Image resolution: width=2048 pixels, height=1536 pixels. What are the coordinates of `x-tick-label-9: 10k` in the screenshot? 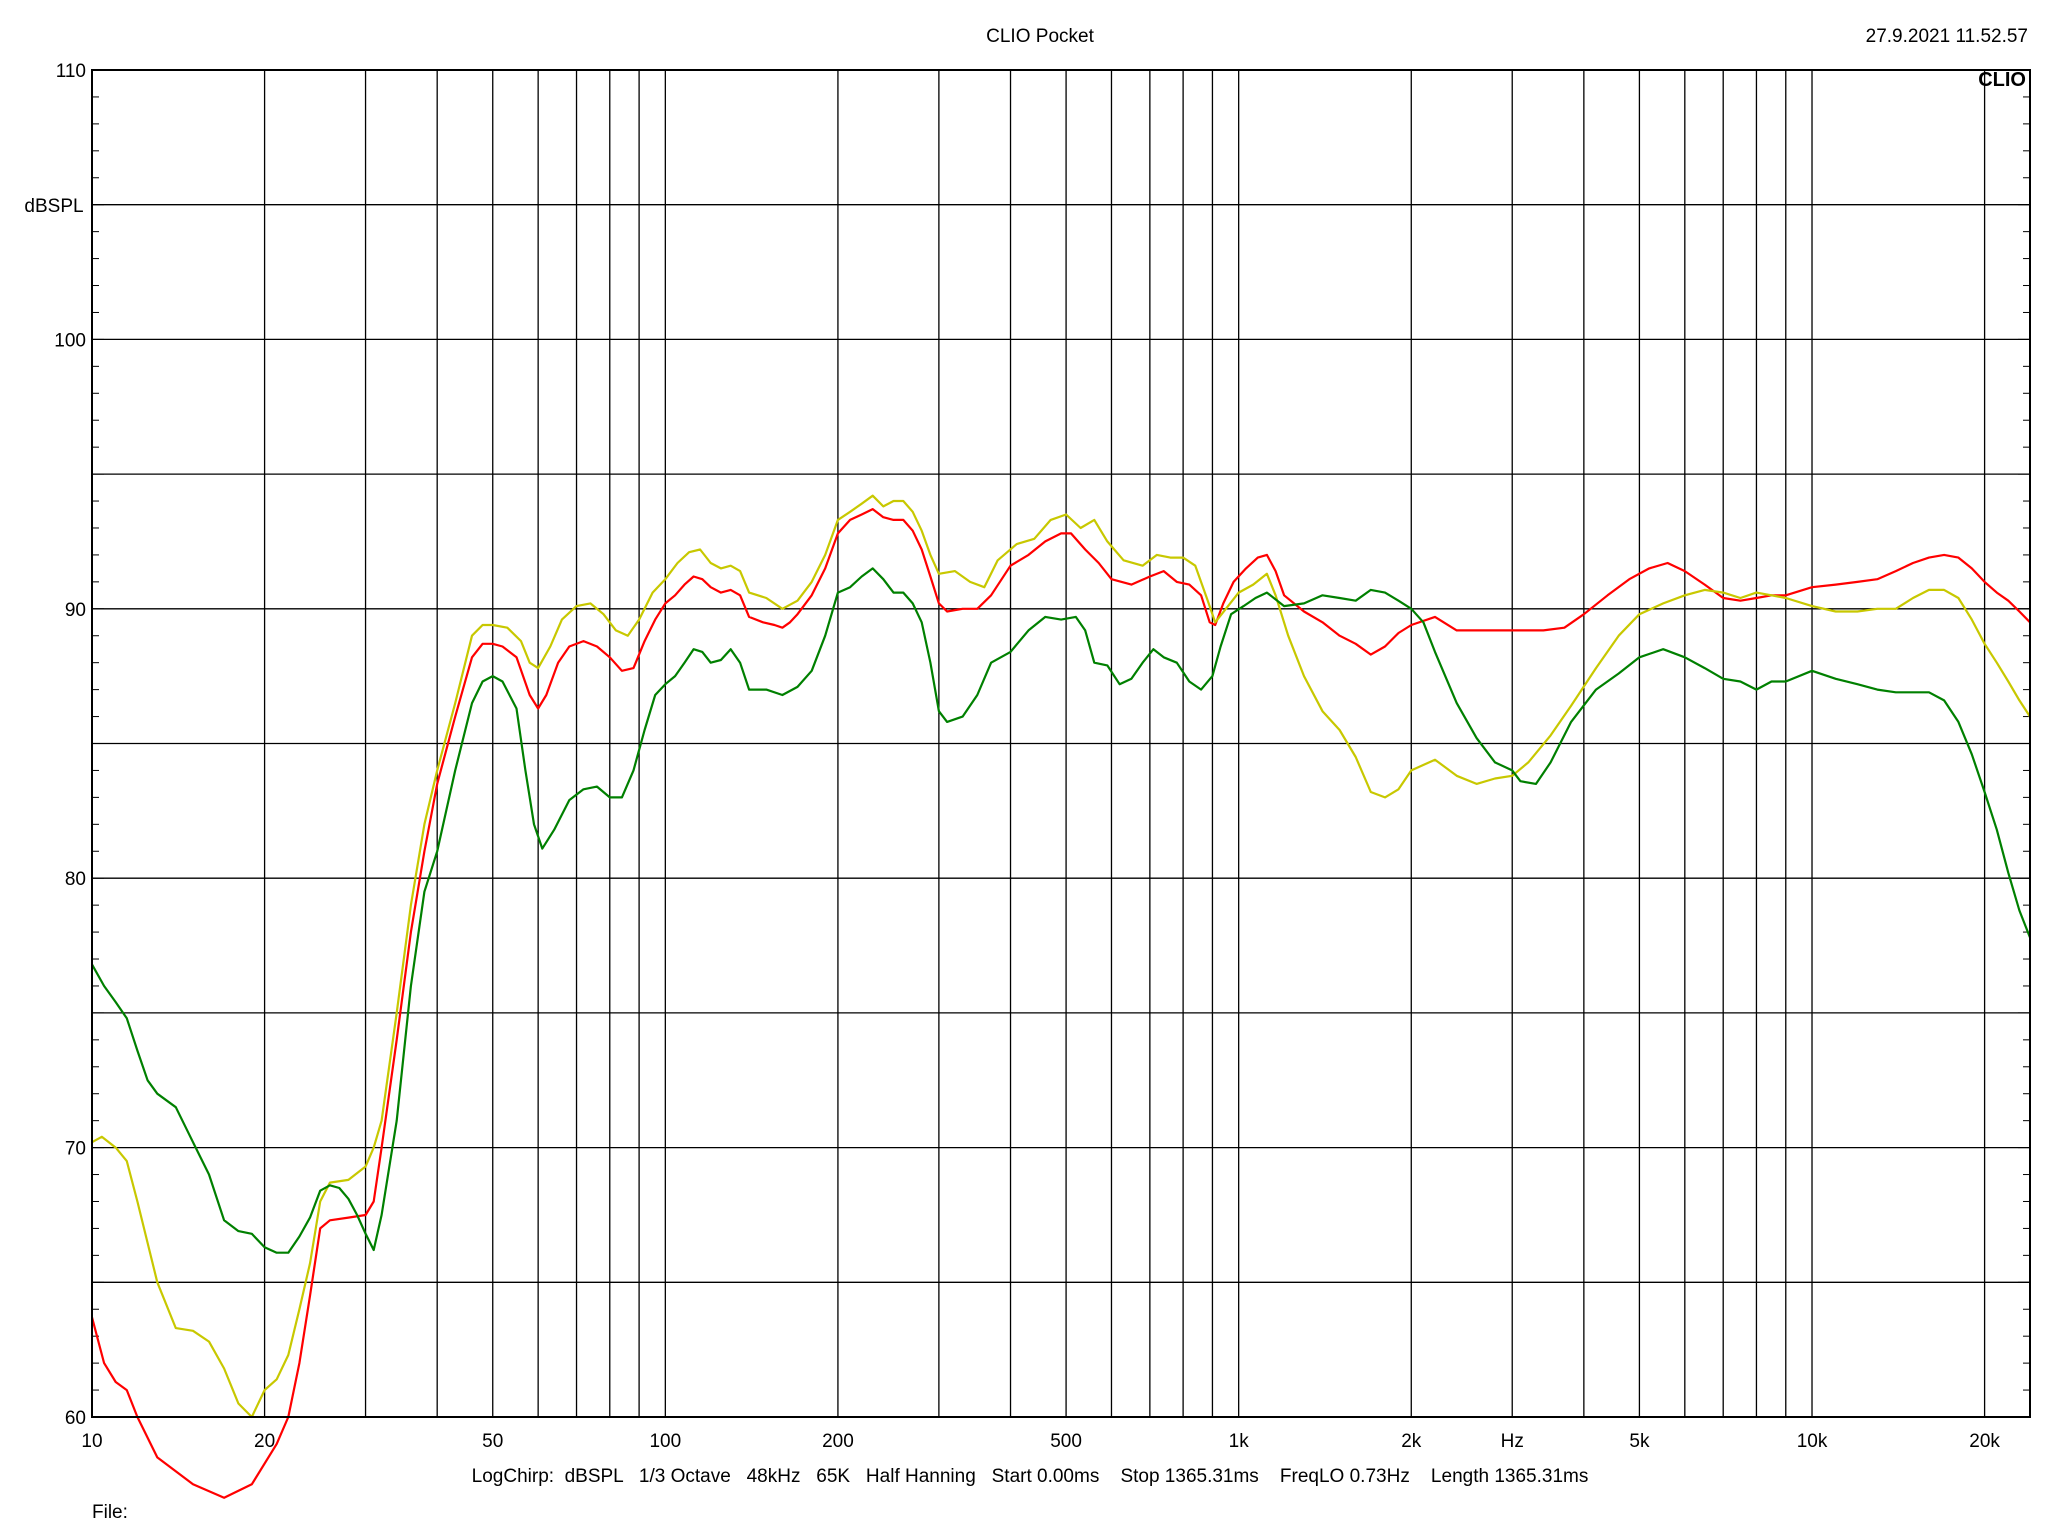 It's located at (1812, 1441).